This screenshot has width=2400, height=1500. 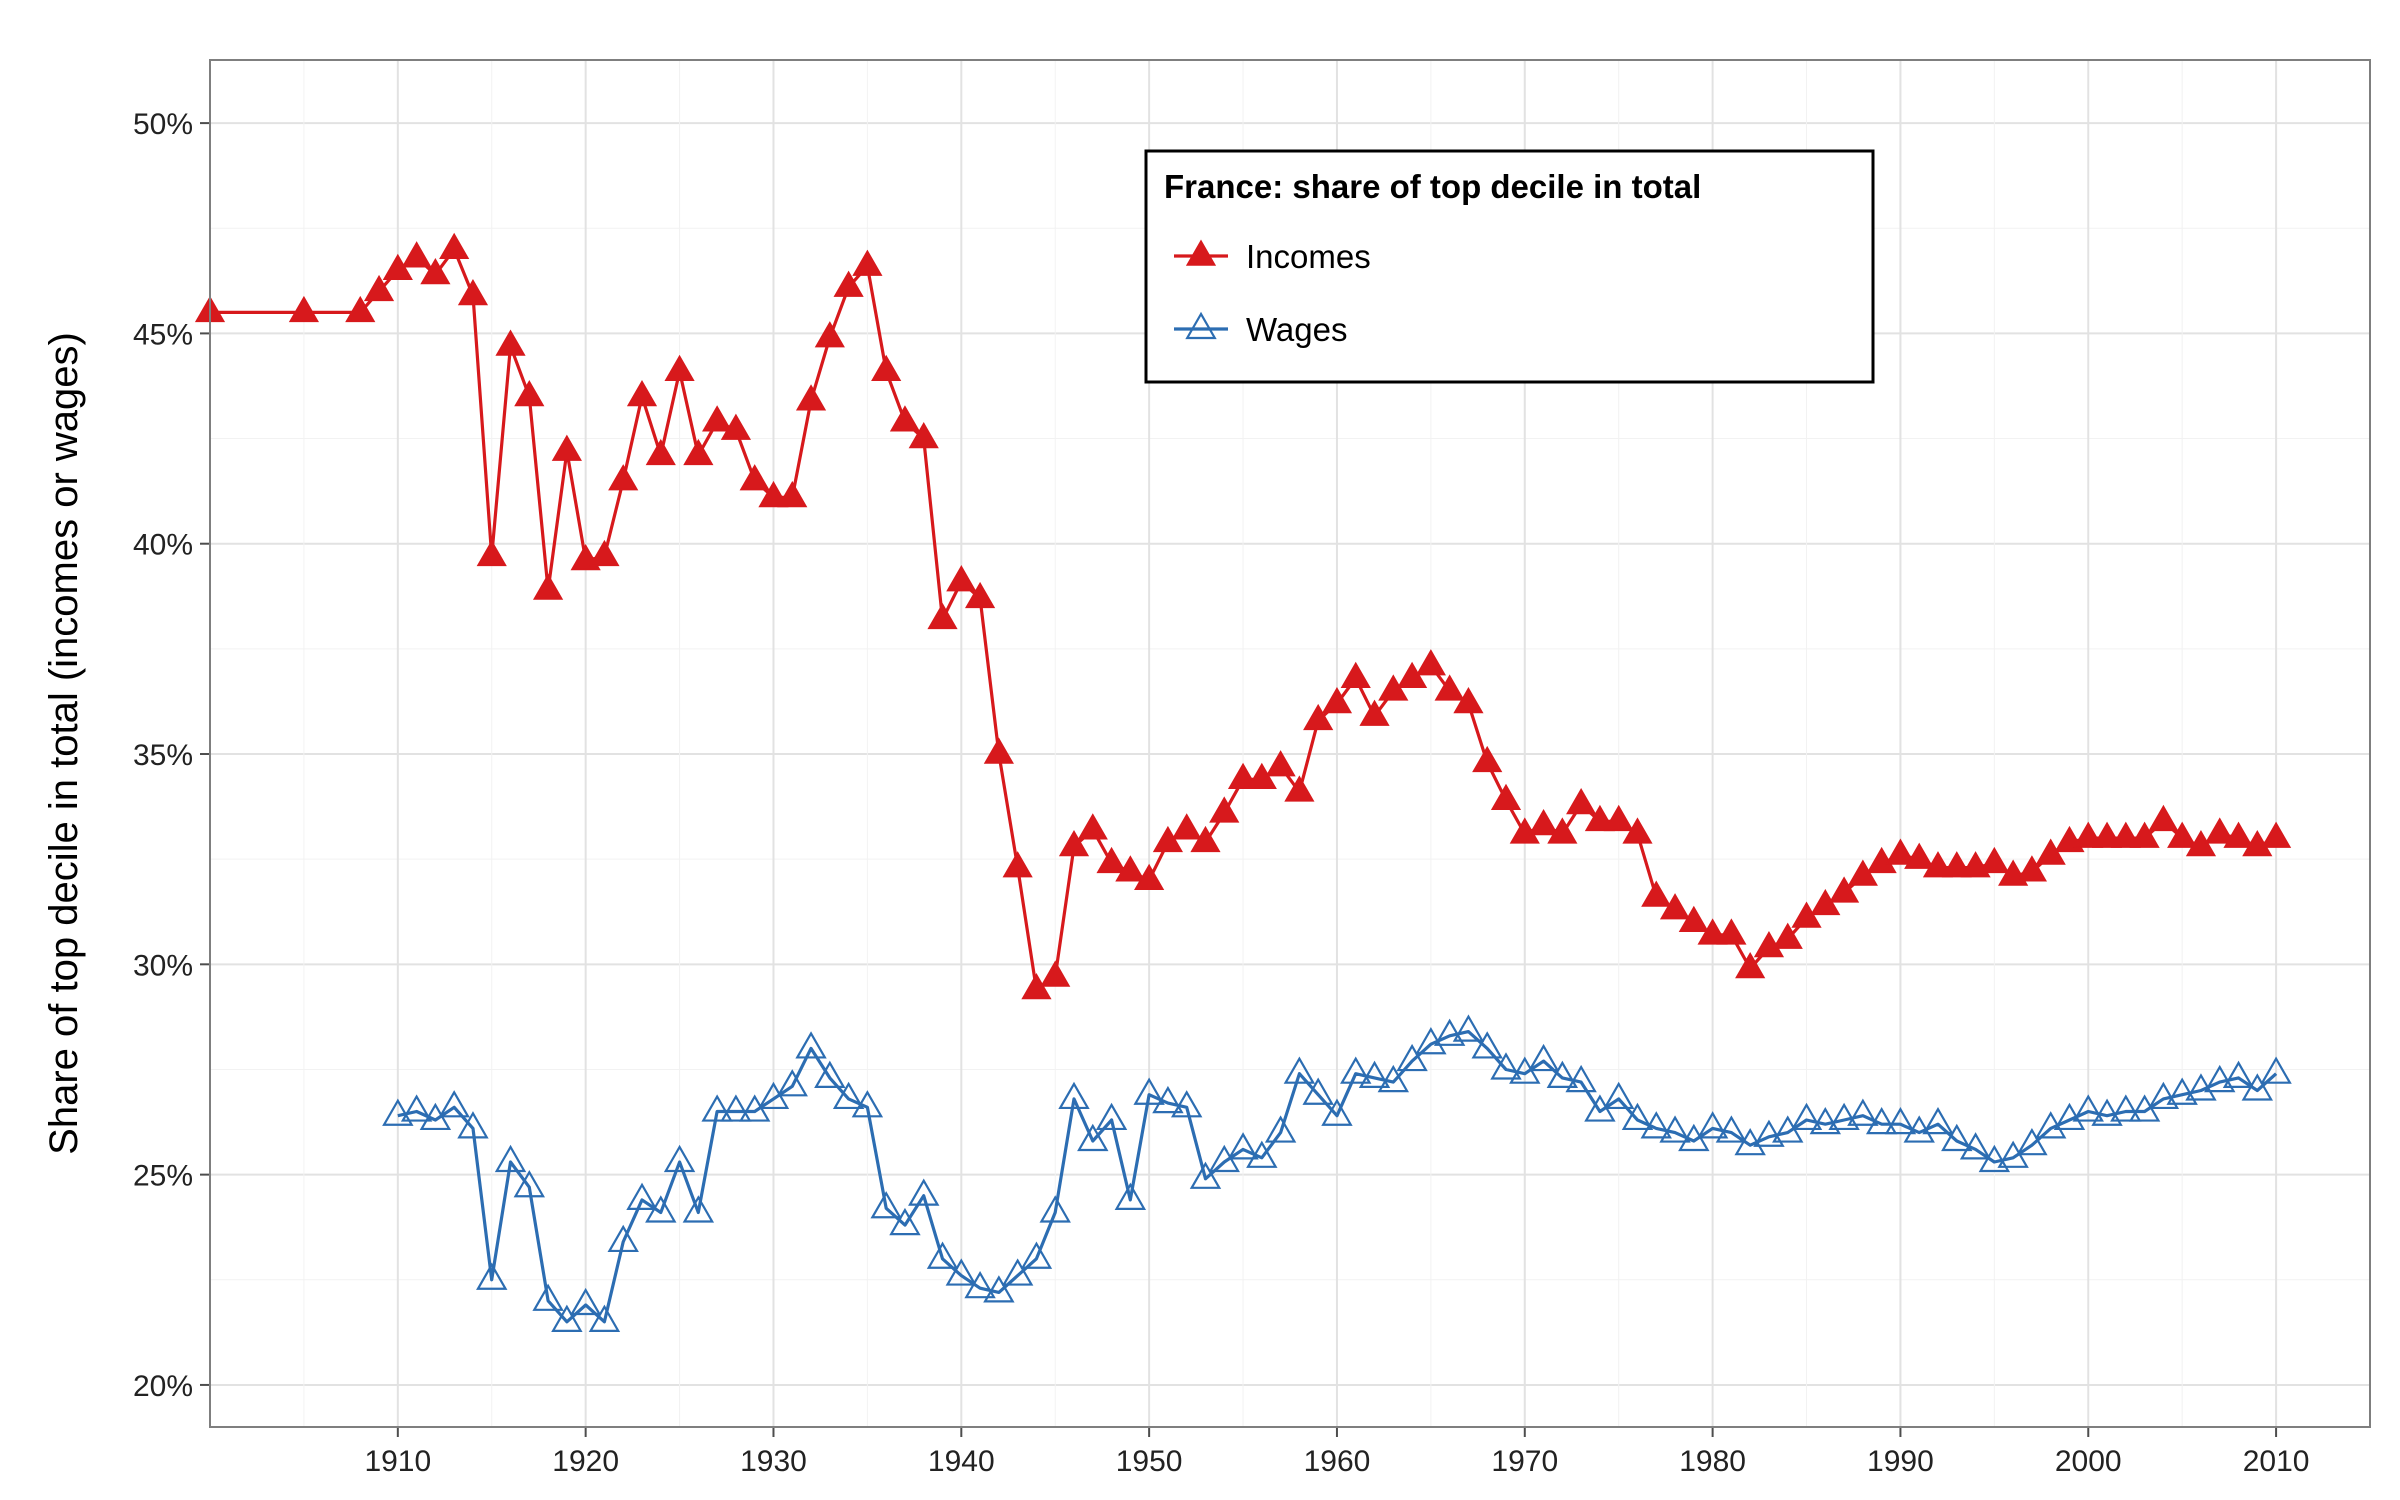 What do you see at coordinates (163, 1386) in the screenshot?
I see `y-tick-label: 20%` at bounding box center [163, 1386].